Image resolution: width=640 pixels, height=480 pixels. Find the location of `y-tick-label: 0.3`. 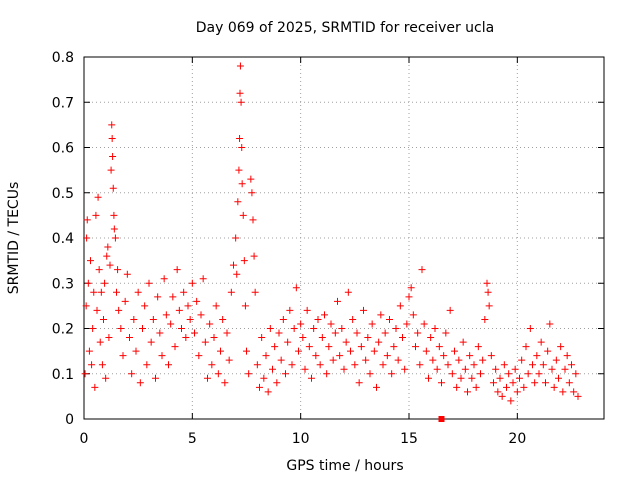

y-tick-label: 0.3 is located at coordinates (63, 284).